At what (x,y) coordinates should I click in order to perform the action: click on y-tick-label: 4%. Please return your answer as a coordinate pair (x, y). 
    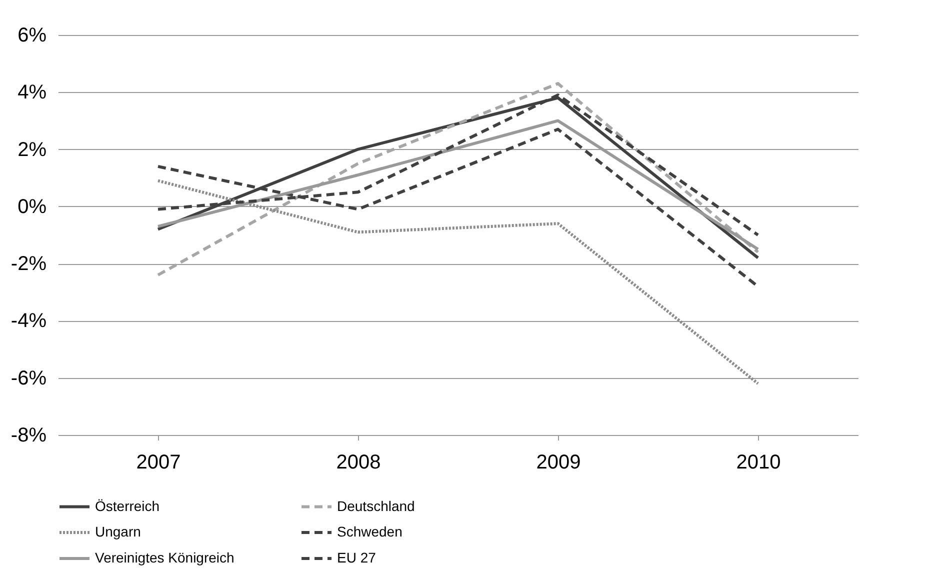
    Looking at the image, I should click on (32, 93).